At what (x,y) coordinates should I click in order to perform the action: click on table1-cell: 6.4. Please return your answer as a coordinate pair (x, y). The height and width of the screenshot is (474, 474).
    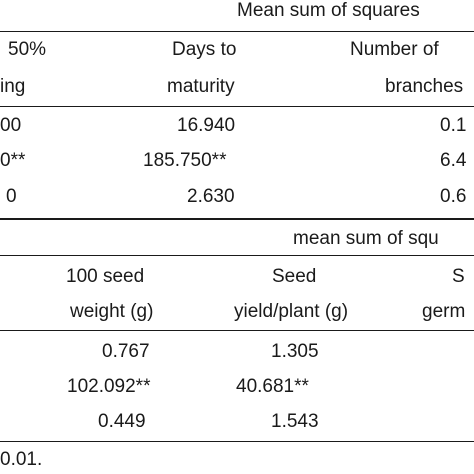
    Looking at the image, I should click on (453, 160).